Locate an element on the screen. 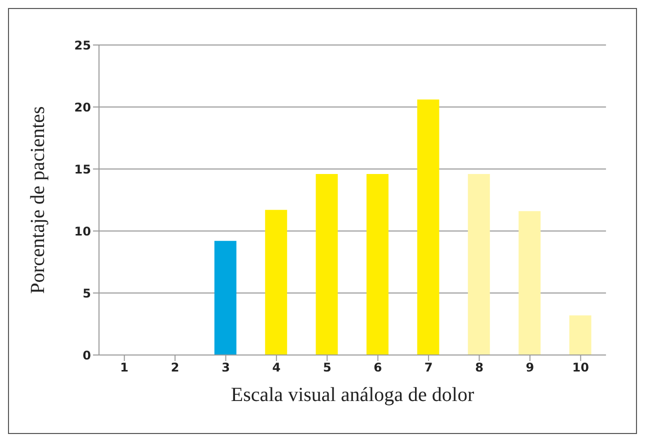  y-tick-label: 15 is located at coordinates (82, 169).